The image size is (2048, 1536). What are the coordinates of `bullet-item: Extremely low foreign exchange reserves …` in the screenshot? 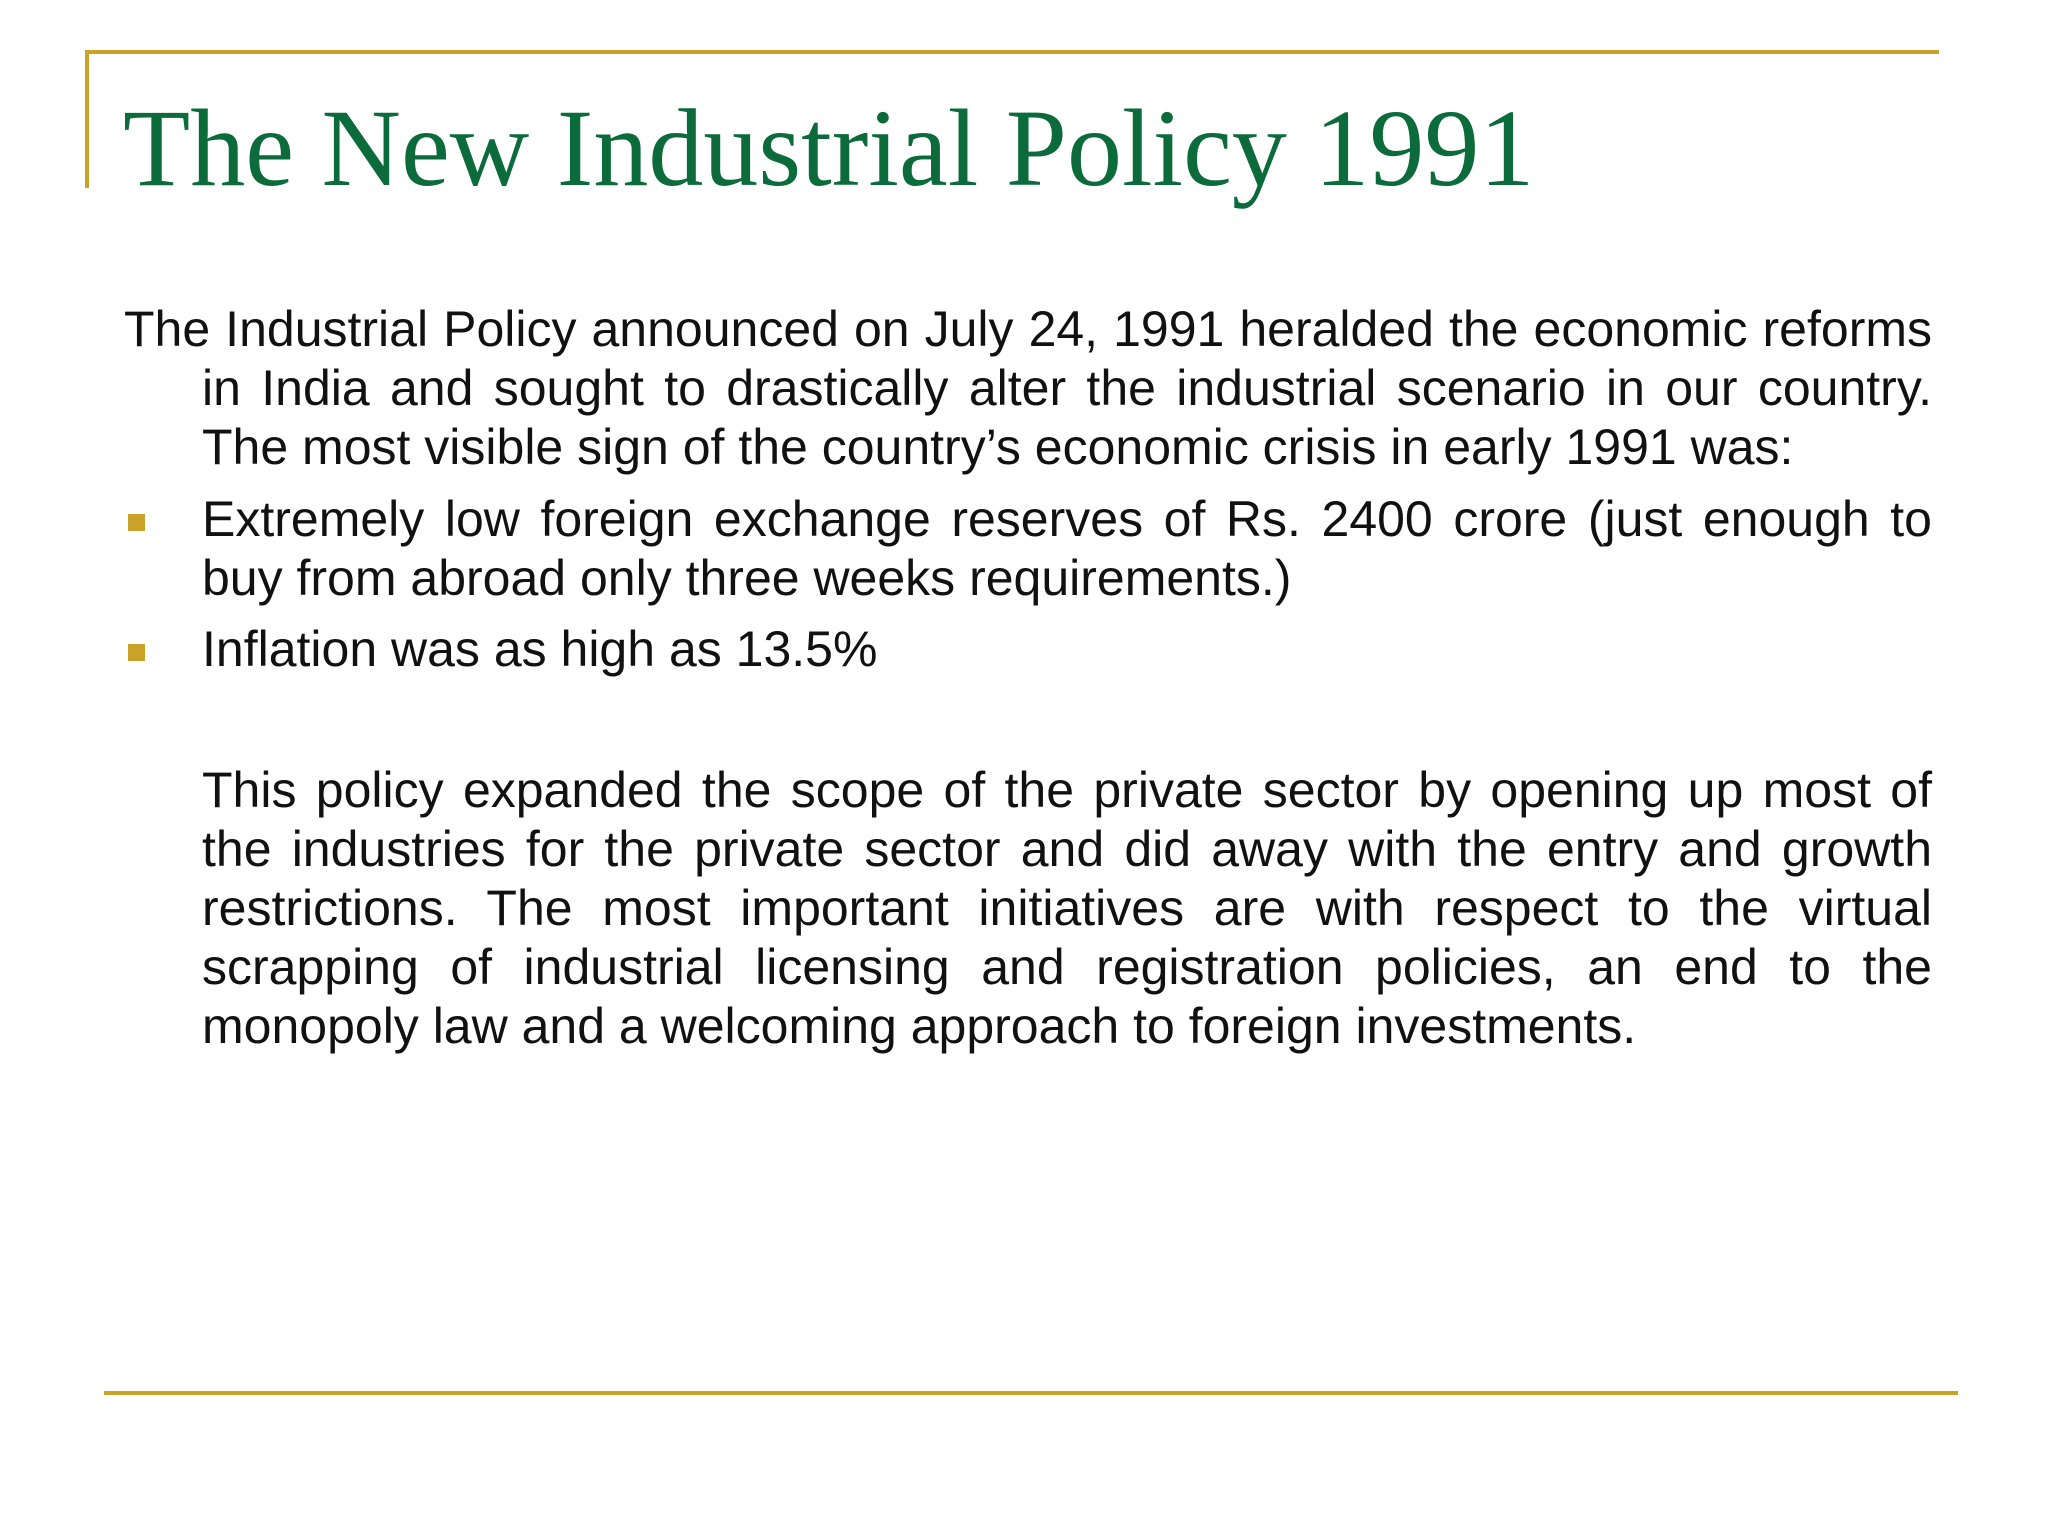 It's located at (1028, 549).